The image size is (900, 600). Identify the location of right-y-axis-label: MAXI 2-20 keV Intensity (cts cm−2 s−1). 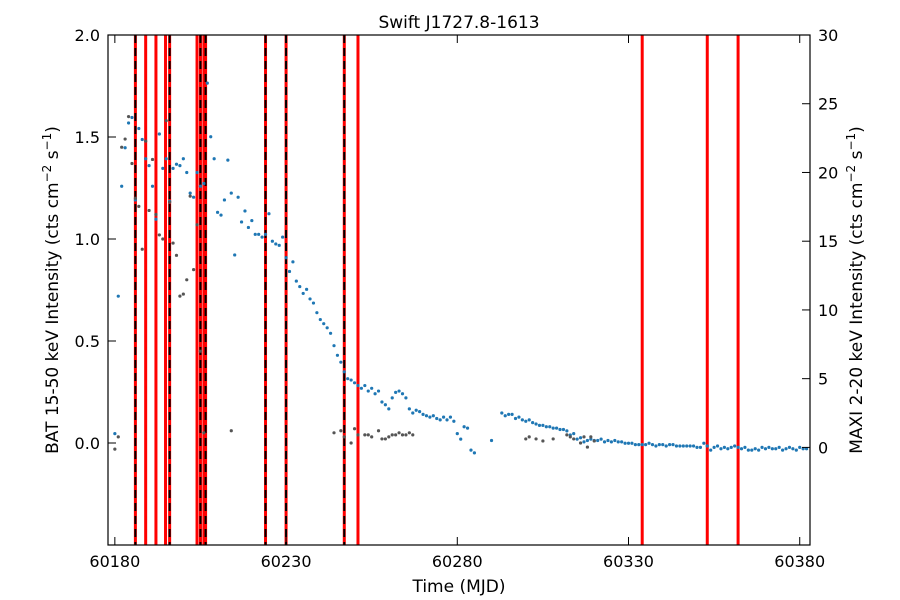
(855, 290).